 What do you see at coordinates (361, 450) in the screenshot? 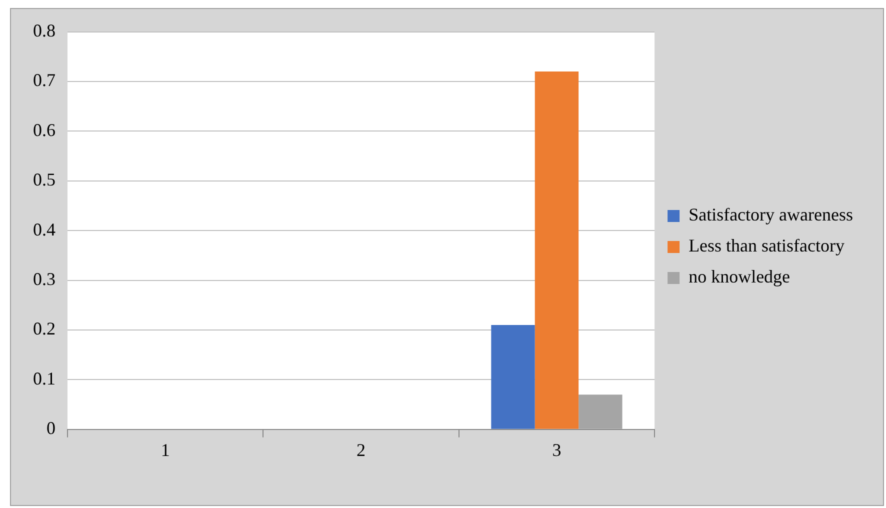
I see `x-tick-label: 2` at bounding box center [361, 450].